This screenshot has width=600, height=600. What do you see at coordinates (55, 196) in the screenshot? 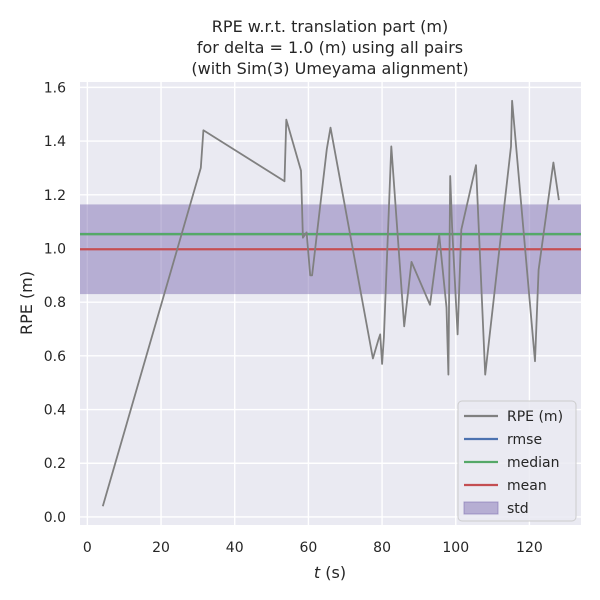
I see `y-tick-label: 1.2` at bounding box center [55, 196].